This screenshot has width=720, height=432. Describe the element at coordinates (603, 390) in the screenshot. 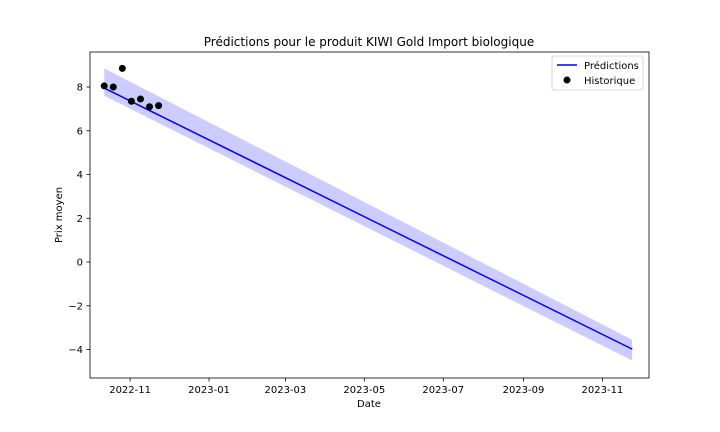

I see `x-tick-label-2023-11: 2023-11` at that location.